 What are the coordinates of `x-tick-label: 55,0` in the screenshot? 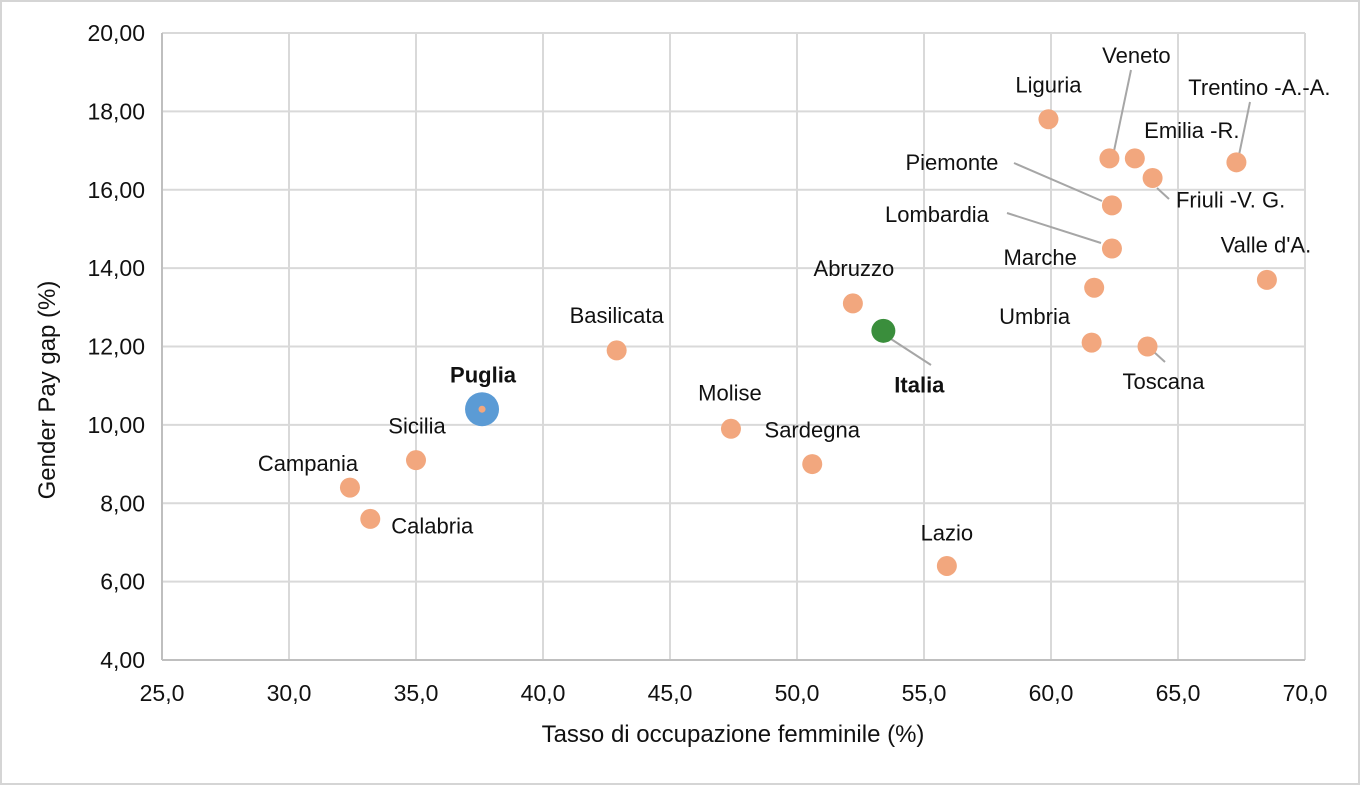 It's located at (924, 693).